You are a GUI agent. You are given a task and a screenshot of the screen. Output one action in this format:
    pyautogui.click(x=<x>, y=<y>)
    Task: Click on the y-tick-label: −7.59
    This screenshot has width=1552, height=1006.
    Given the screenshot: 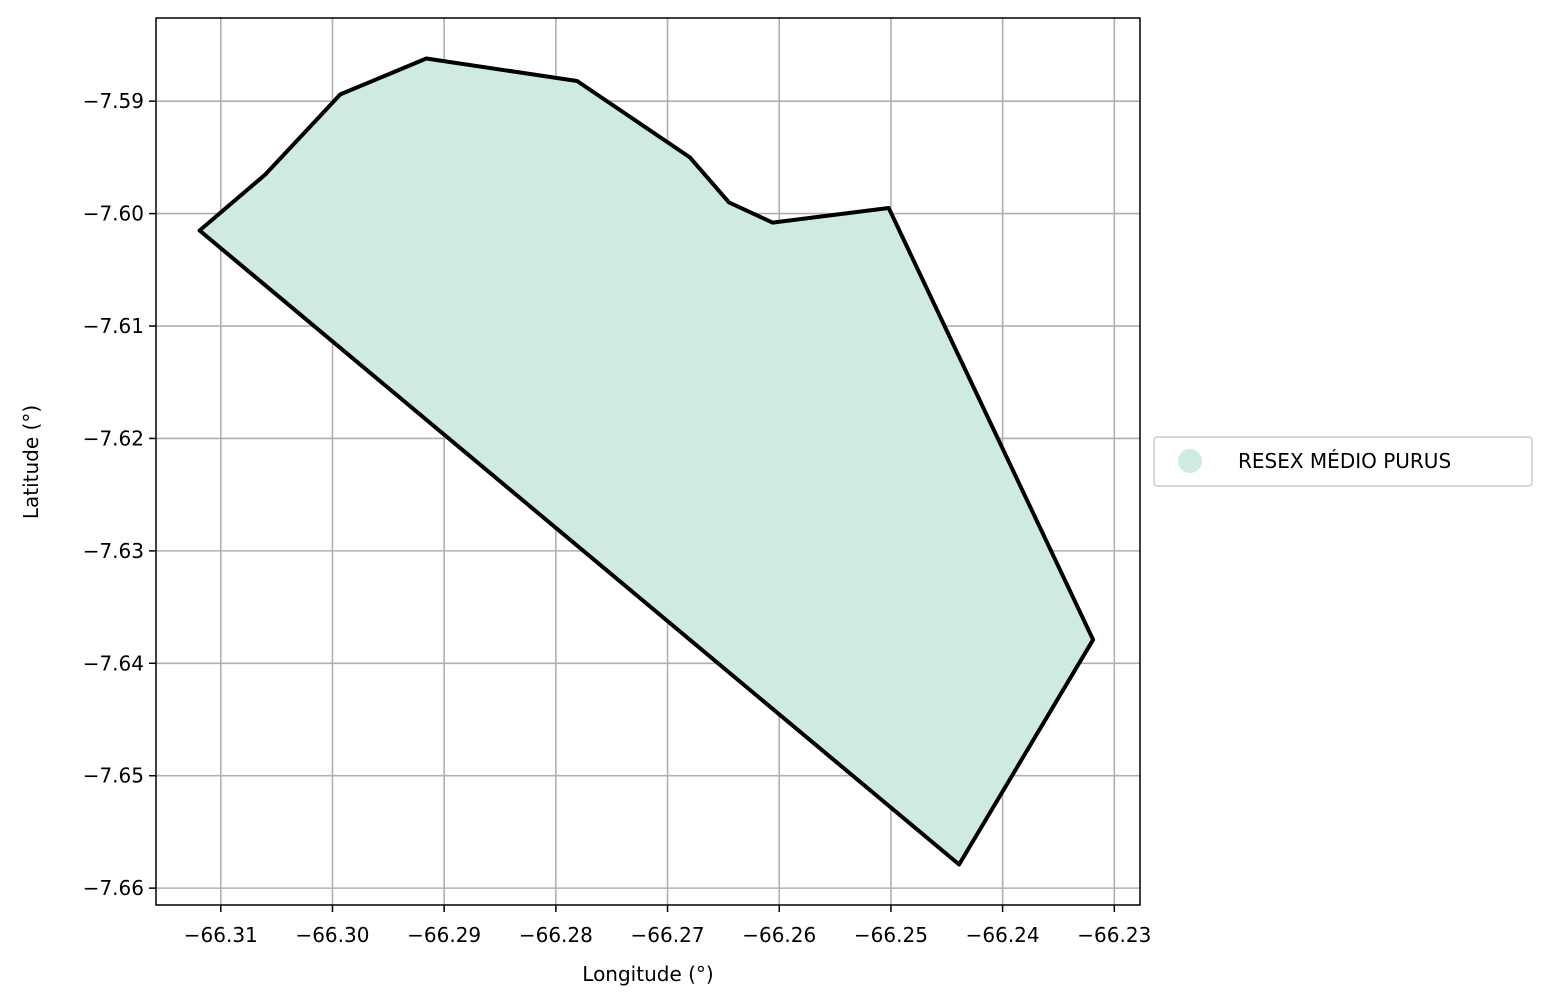 What is the action you would take?
    pyautogui.click(x=113, y=101)
    